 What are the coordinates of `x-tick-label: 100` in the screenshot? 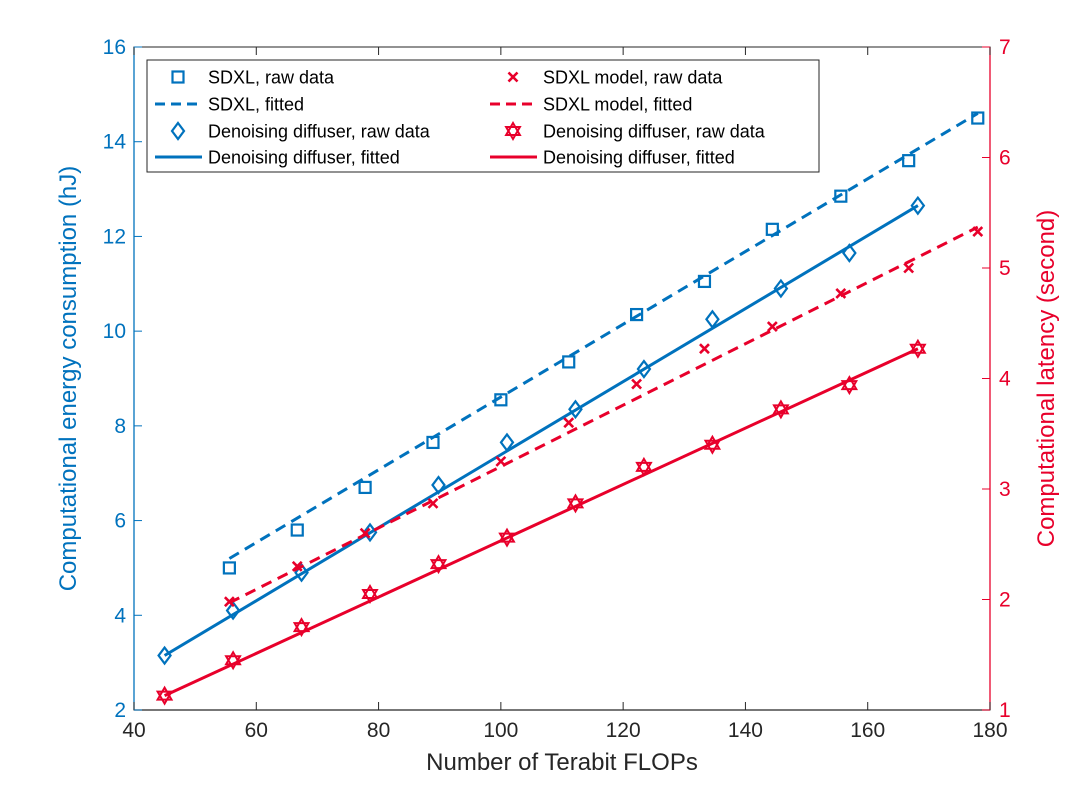 It's located at (500, 730).